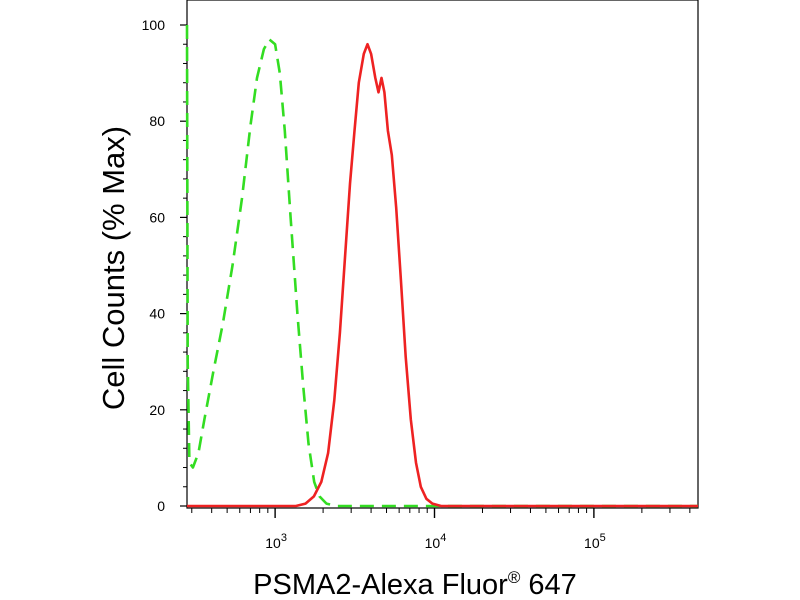 The height and width of the screenshot is (600, 800). Describe the element at coordinates (436, 541) in the screenshot. I see `x-tick-label: 10⁴` at that location.